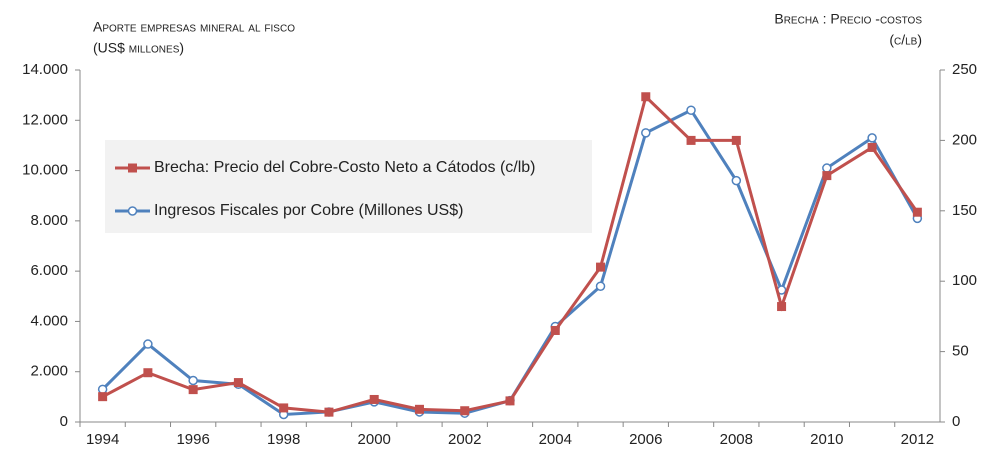 This screenshot has height=456, width=994. What do you see at coordinates (49, 320) in the screenshot?
I see `y-tick-label: 4.000` at bounding box center [49, 320].